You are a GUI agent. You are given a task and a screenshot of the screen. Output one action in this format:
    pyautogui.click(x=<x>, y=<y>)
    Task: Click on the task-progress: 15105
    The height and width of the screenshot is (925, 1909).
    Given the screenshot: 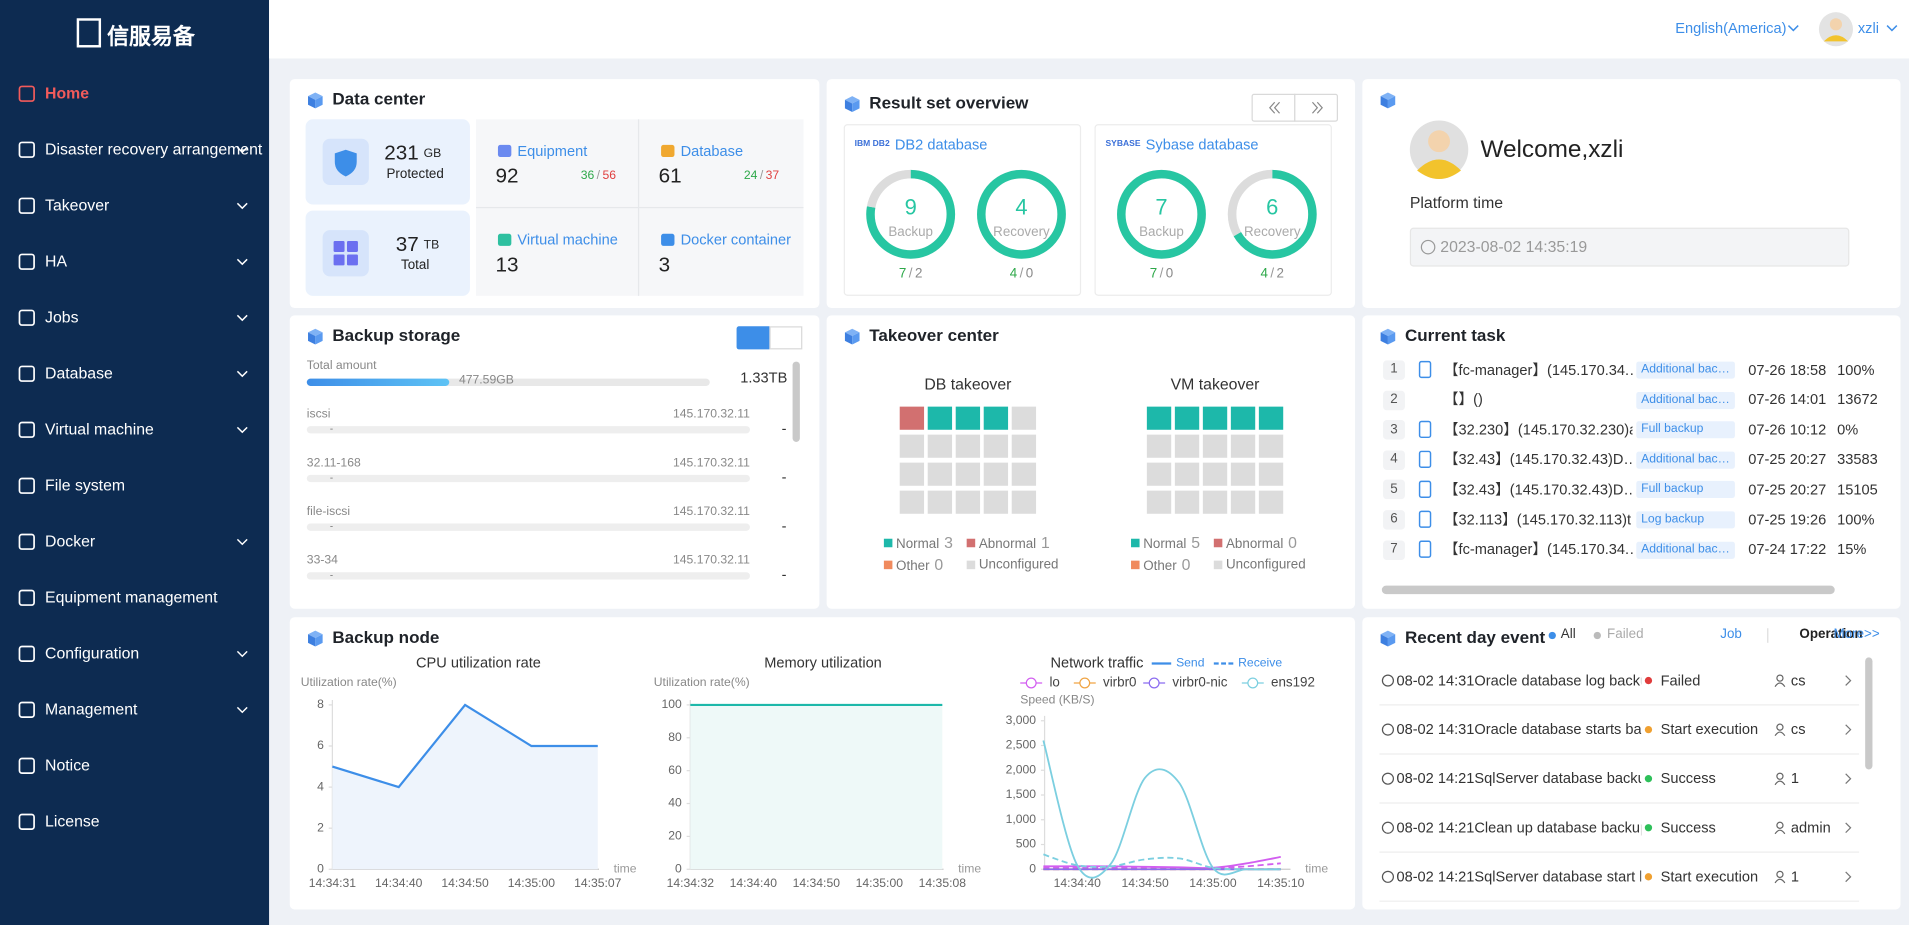 What is the action you would take?
    pyautogui.click(x=1857, y=489)
    